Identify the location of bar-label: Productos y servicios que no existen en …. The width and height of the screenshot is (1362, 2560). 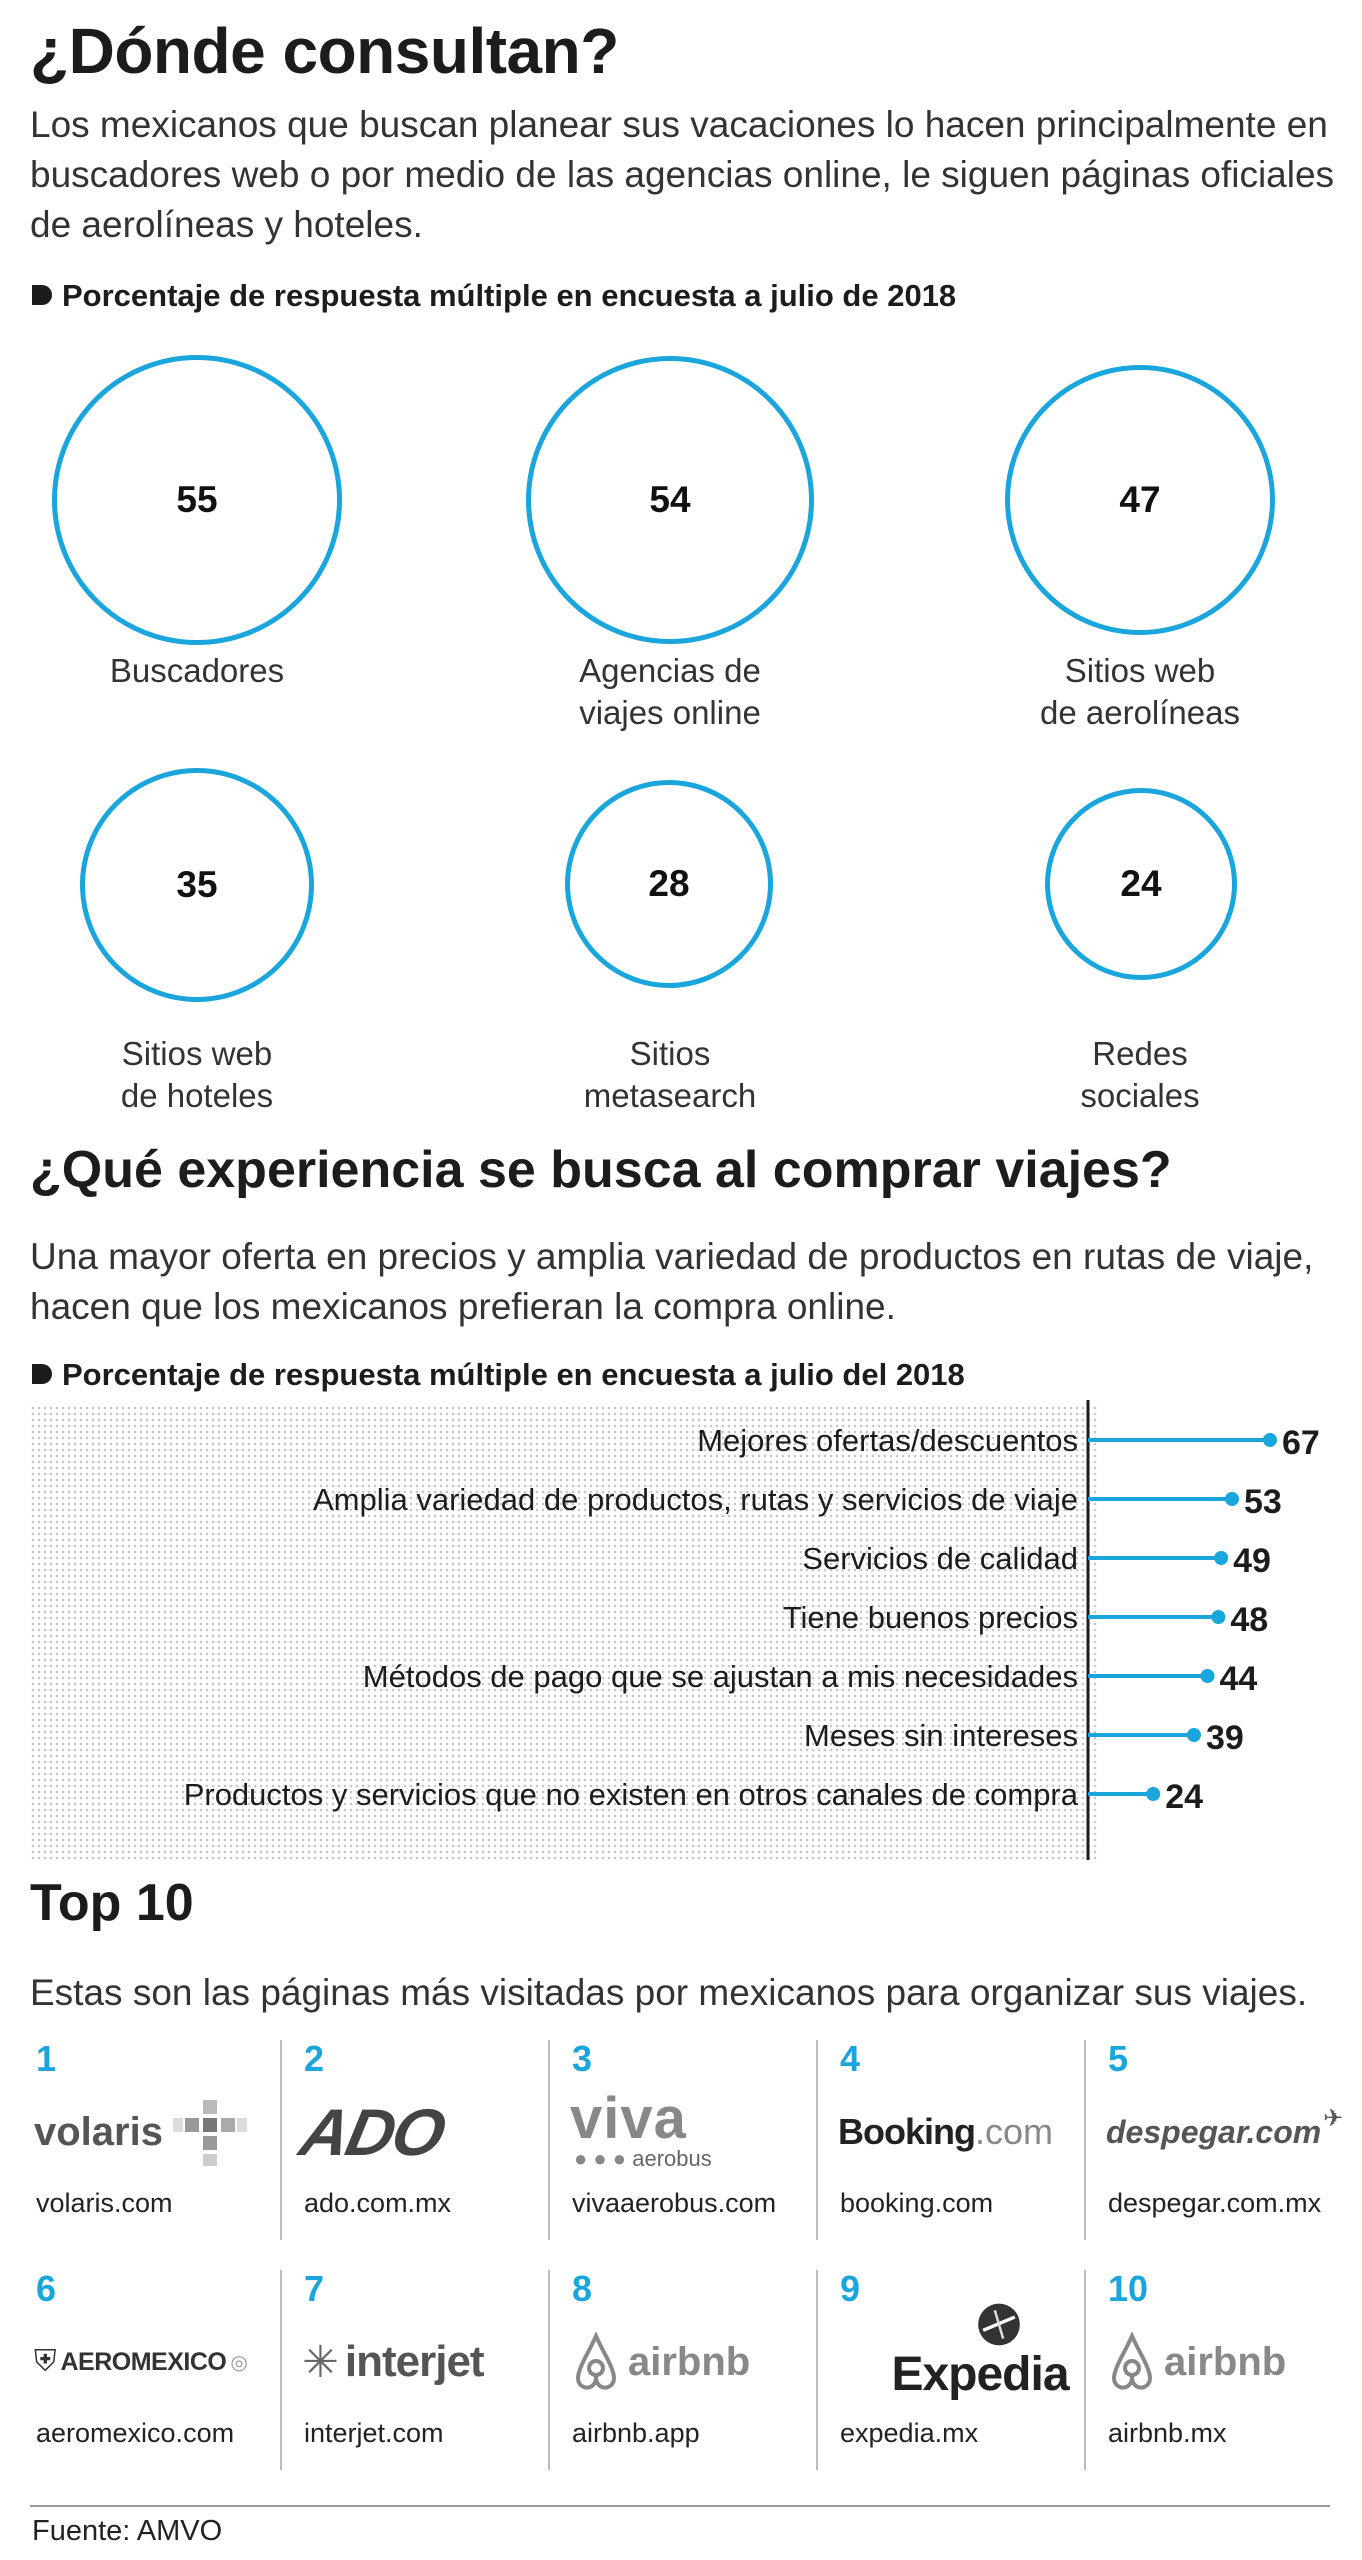
(631, 1794).